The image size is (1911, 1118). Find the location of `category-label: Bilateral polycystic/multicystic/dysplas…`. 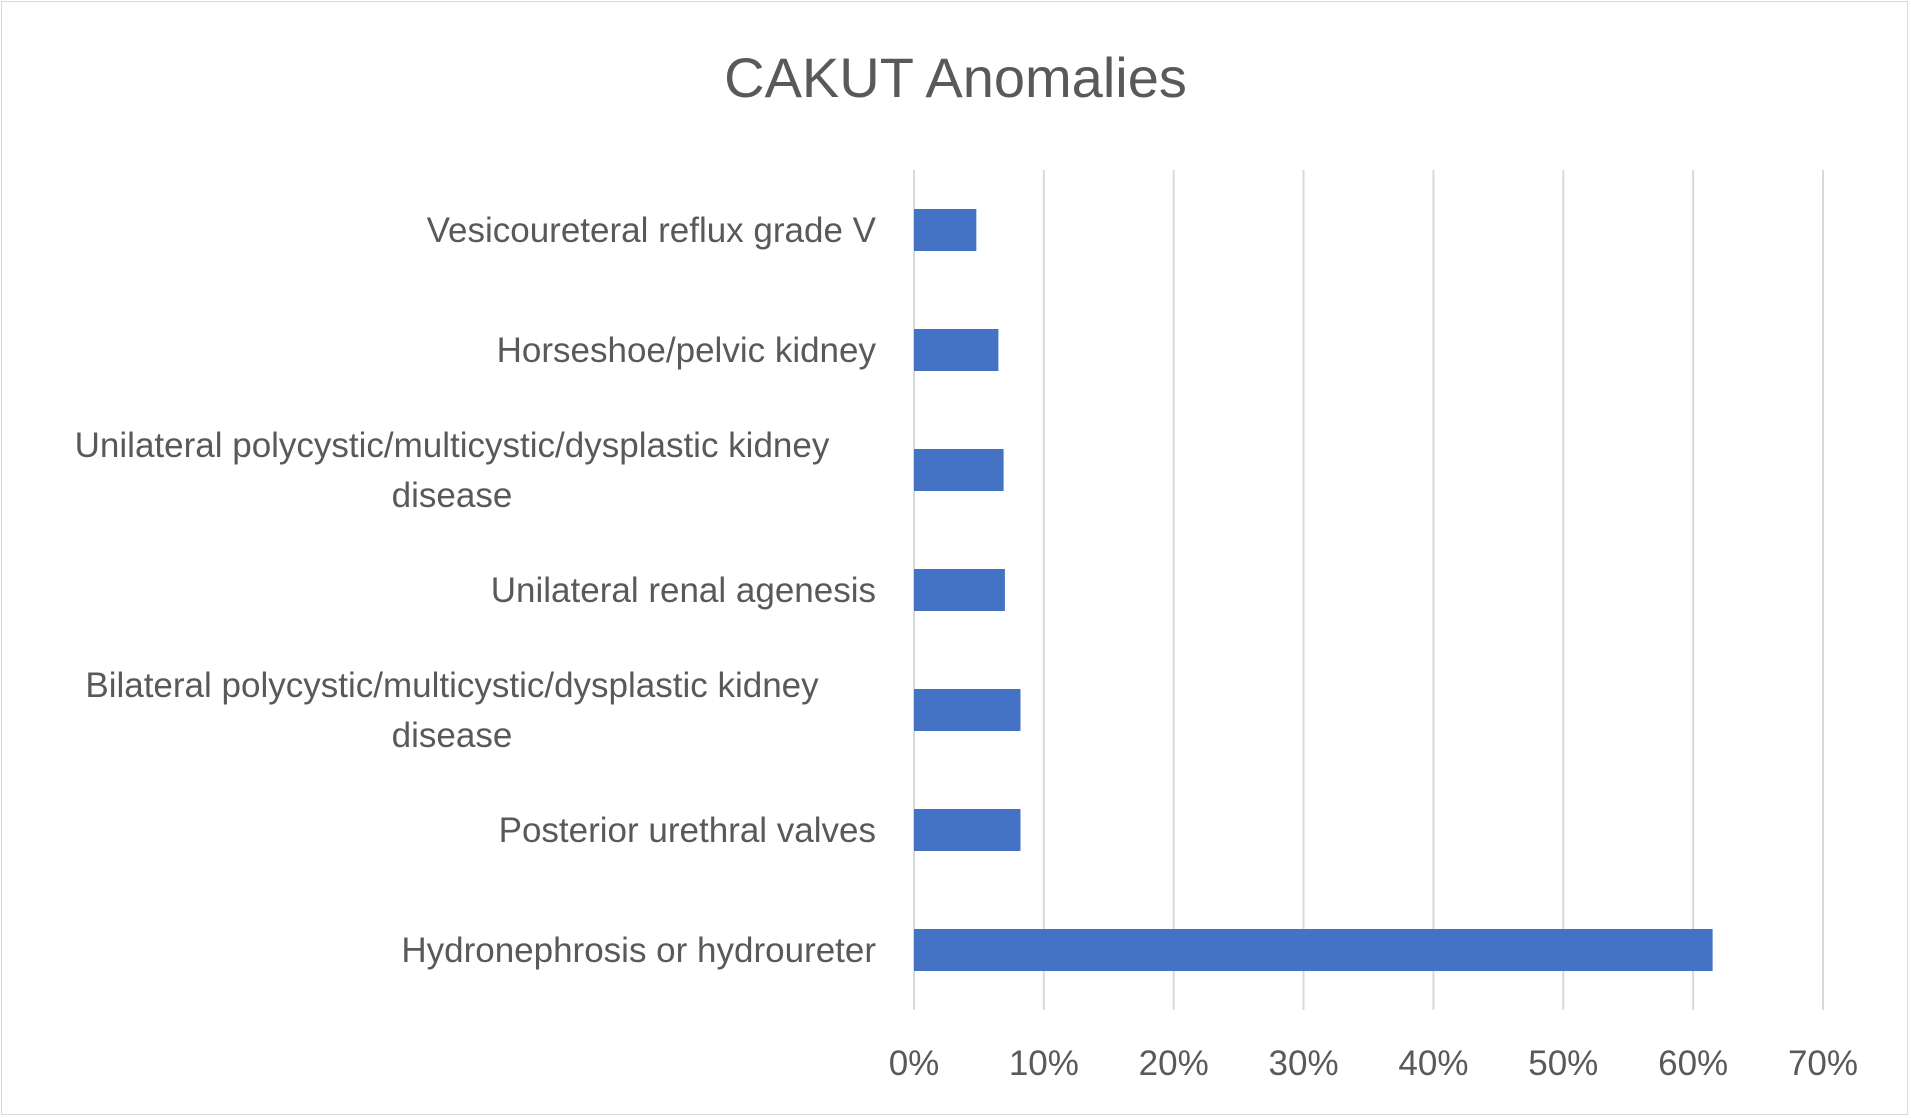

category-label: Bilateral polycystic/multicystic/dysplas… is located at coordinates (452, 710).